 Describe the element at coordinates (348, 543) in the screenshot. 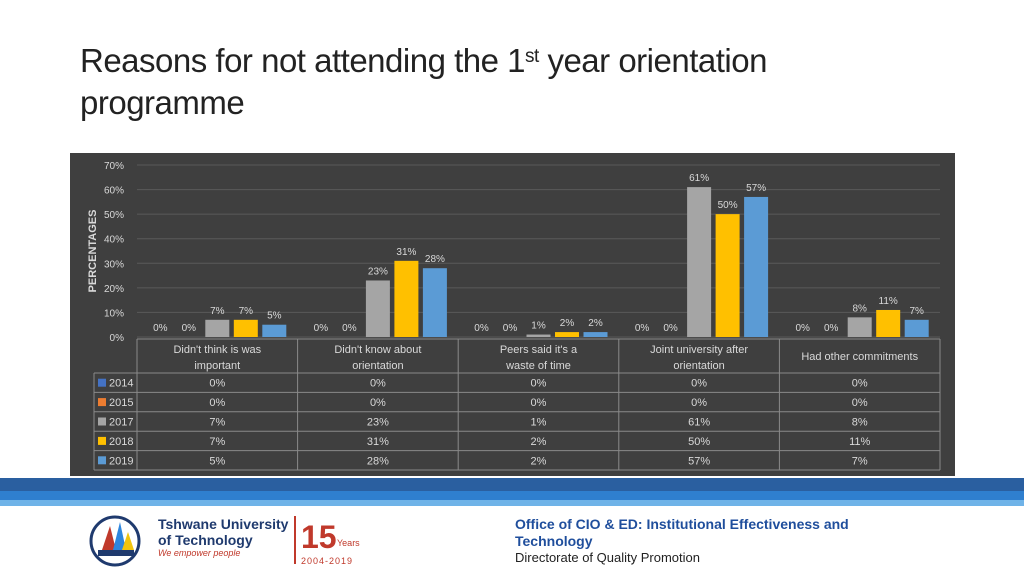

I see `anniversary-word: Years` at that location.